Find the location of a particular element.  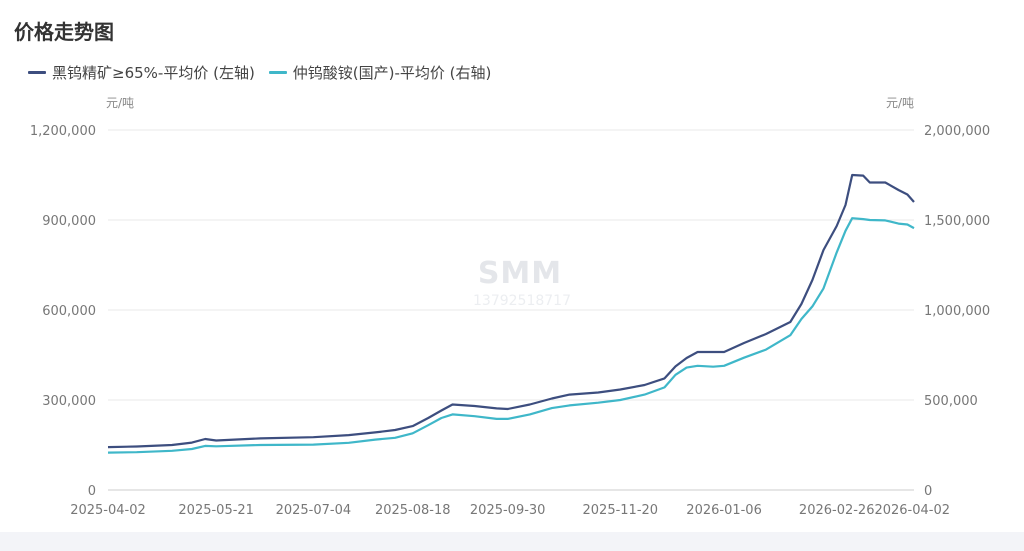

chart-title: 价格走势图 is located at coordinates (64, 32).